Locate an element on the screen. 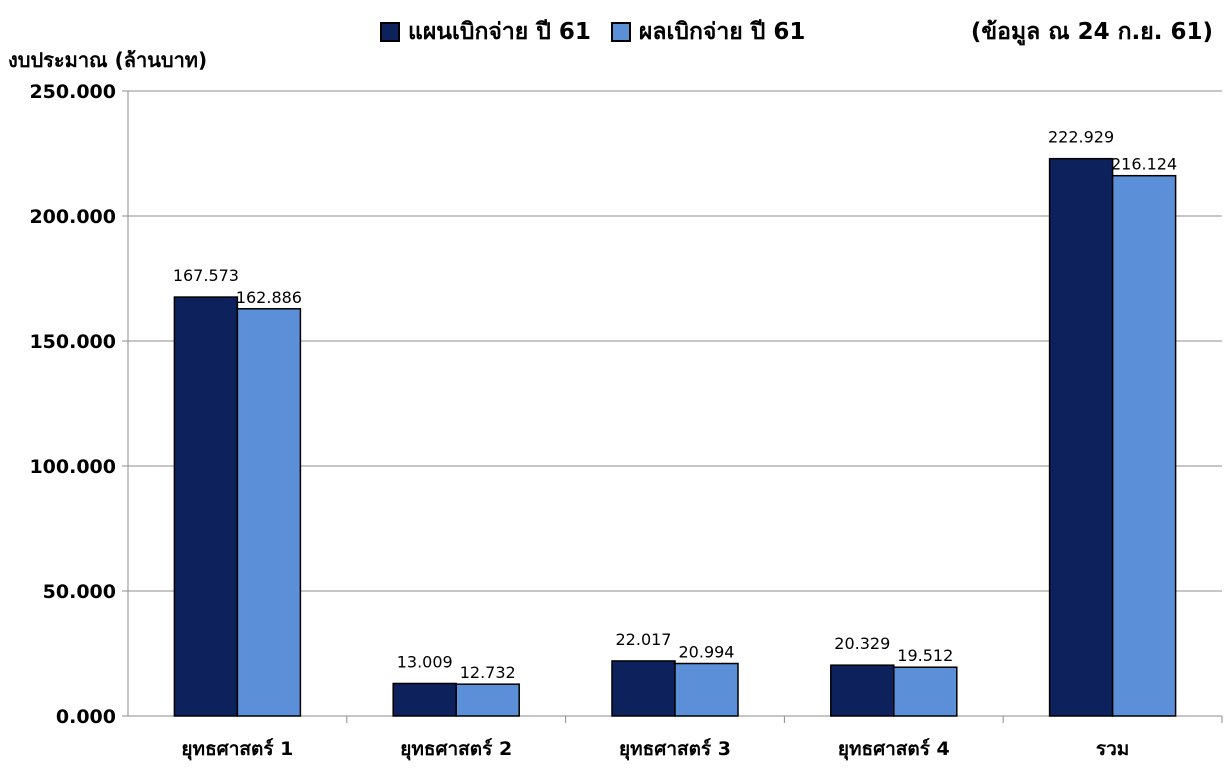 The image size is (1227, 769). data-label: 162.886 is located at coordinates (269, 297).